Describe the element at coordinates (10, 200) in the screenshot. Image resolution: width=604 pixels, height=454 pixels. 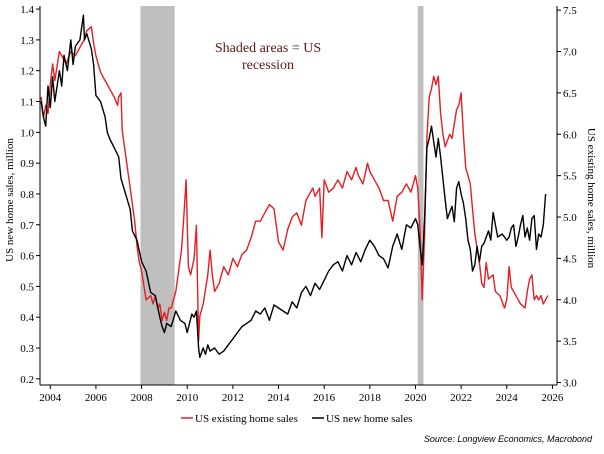
I see `left-axis-title: US new home sales, million` at that location.